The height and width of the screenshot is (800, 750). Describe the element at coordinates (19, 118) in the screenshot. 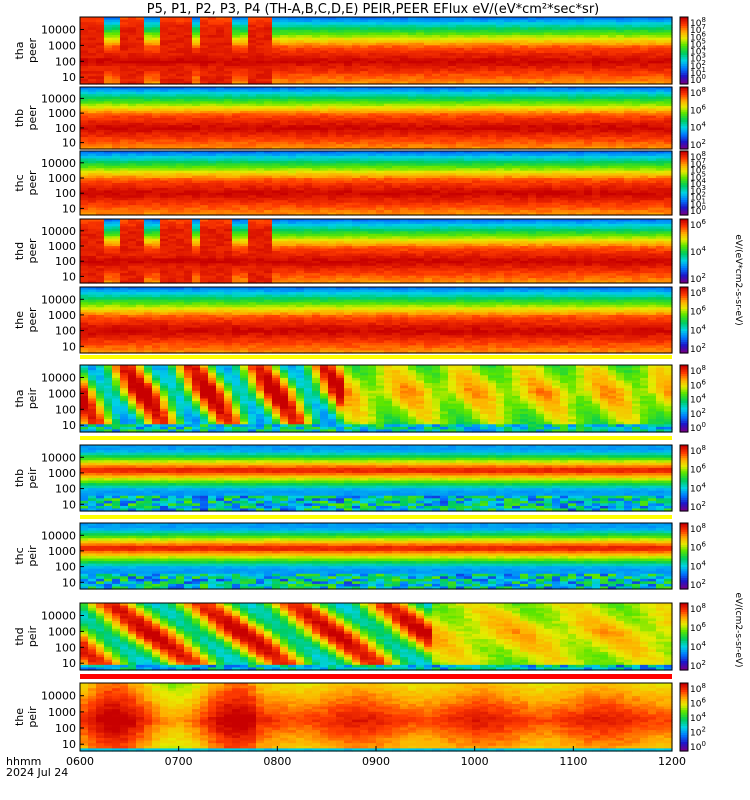

I see `panel-label-probe: thb` at that location.